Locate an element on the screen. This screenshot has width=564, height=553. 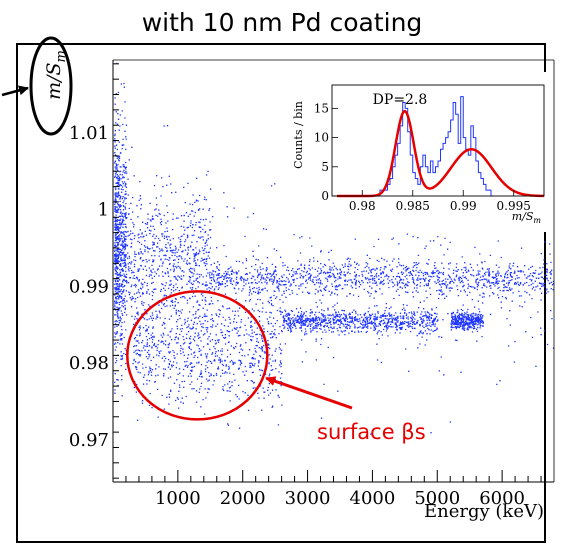
y-tick-label: 0.98 is located at coordinates (89, 363).